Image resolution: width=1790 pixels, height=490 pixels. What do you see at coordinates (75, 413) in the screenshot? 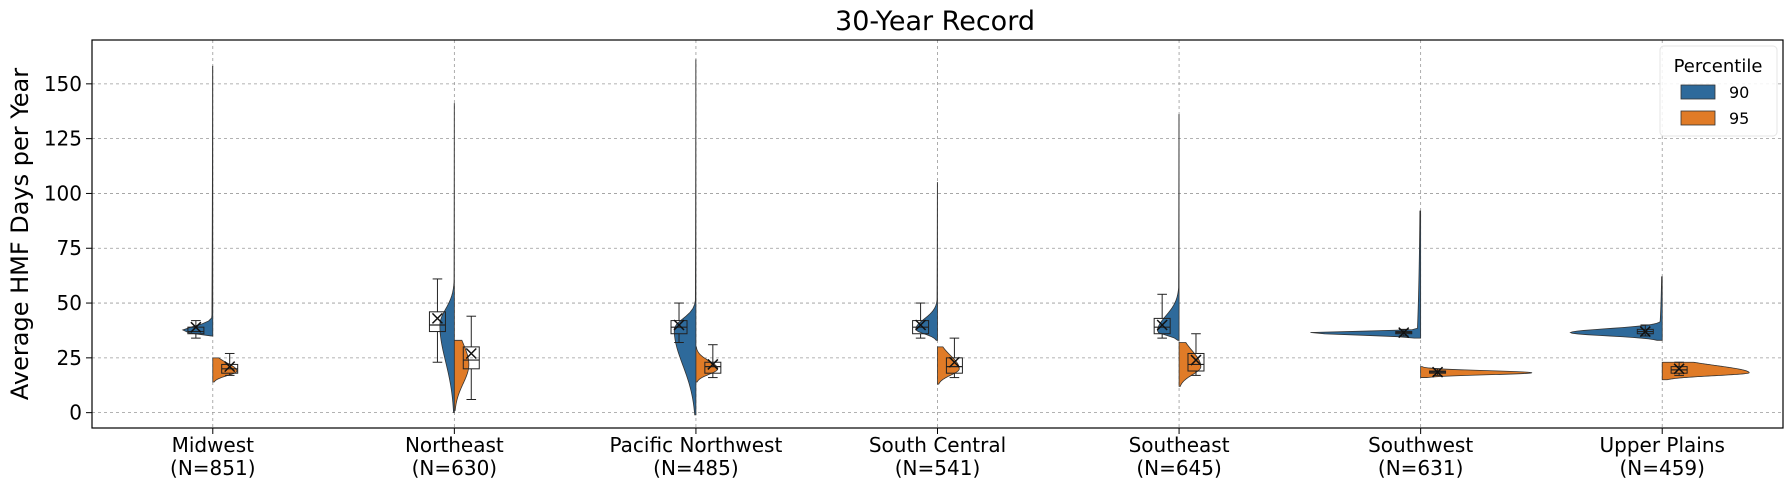
I see `y-tick-label: 0` at bounding box center [75, 413].